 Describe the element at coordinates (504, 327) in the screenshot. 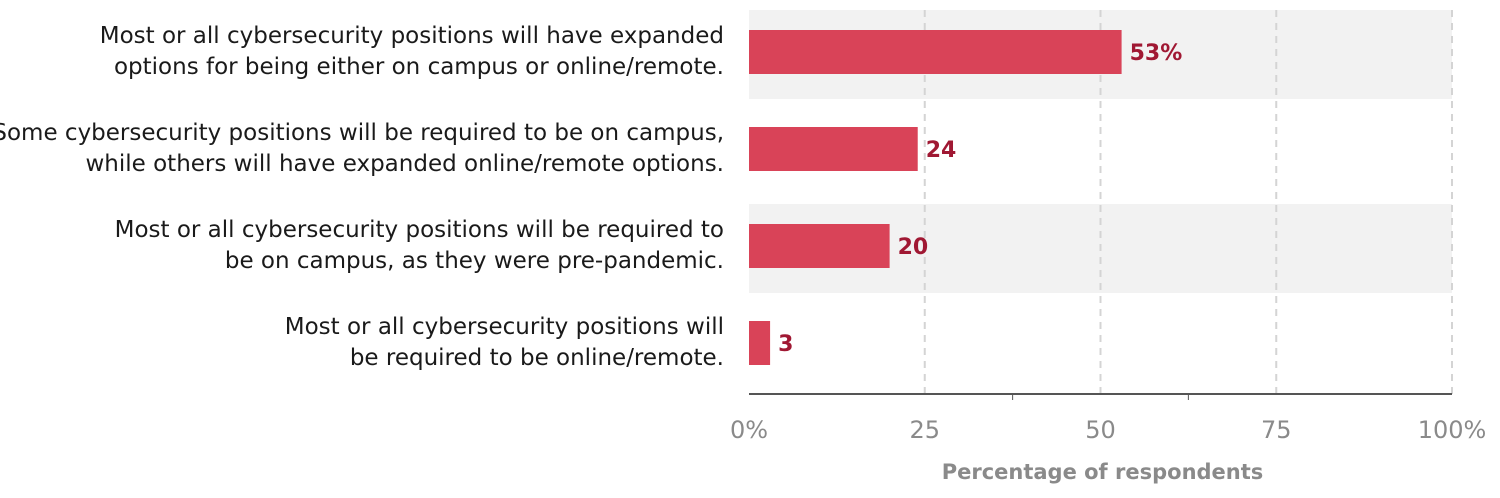

I see `category-label-line: Most or all cybersecurity positions will` at that location.